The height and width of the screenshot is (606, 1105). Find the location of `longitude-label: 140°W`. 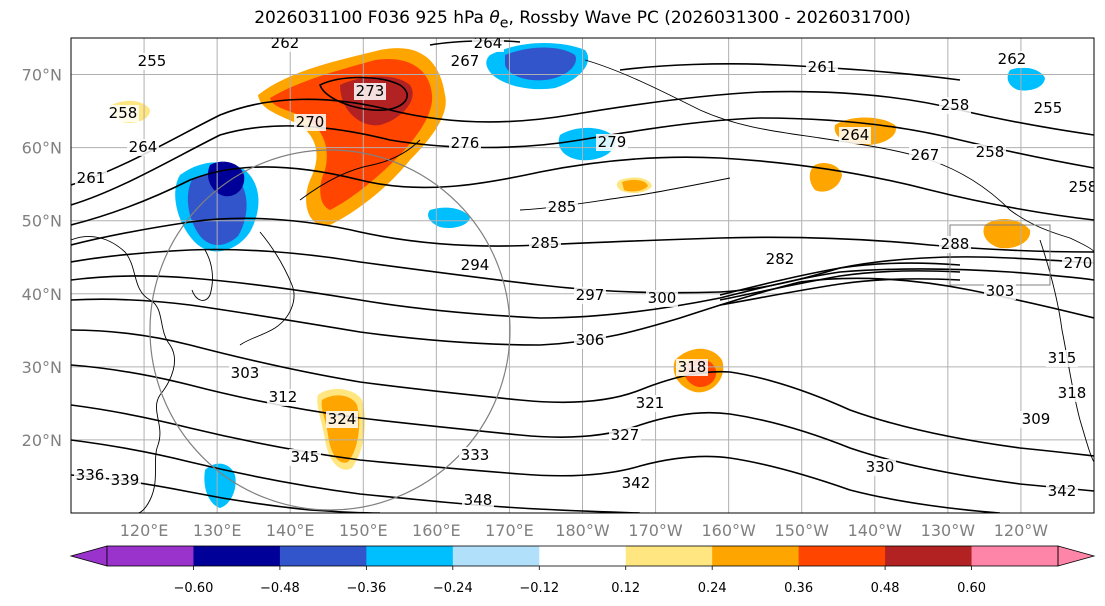

longitude-label: 140°W is located at coordinates (875, 530).